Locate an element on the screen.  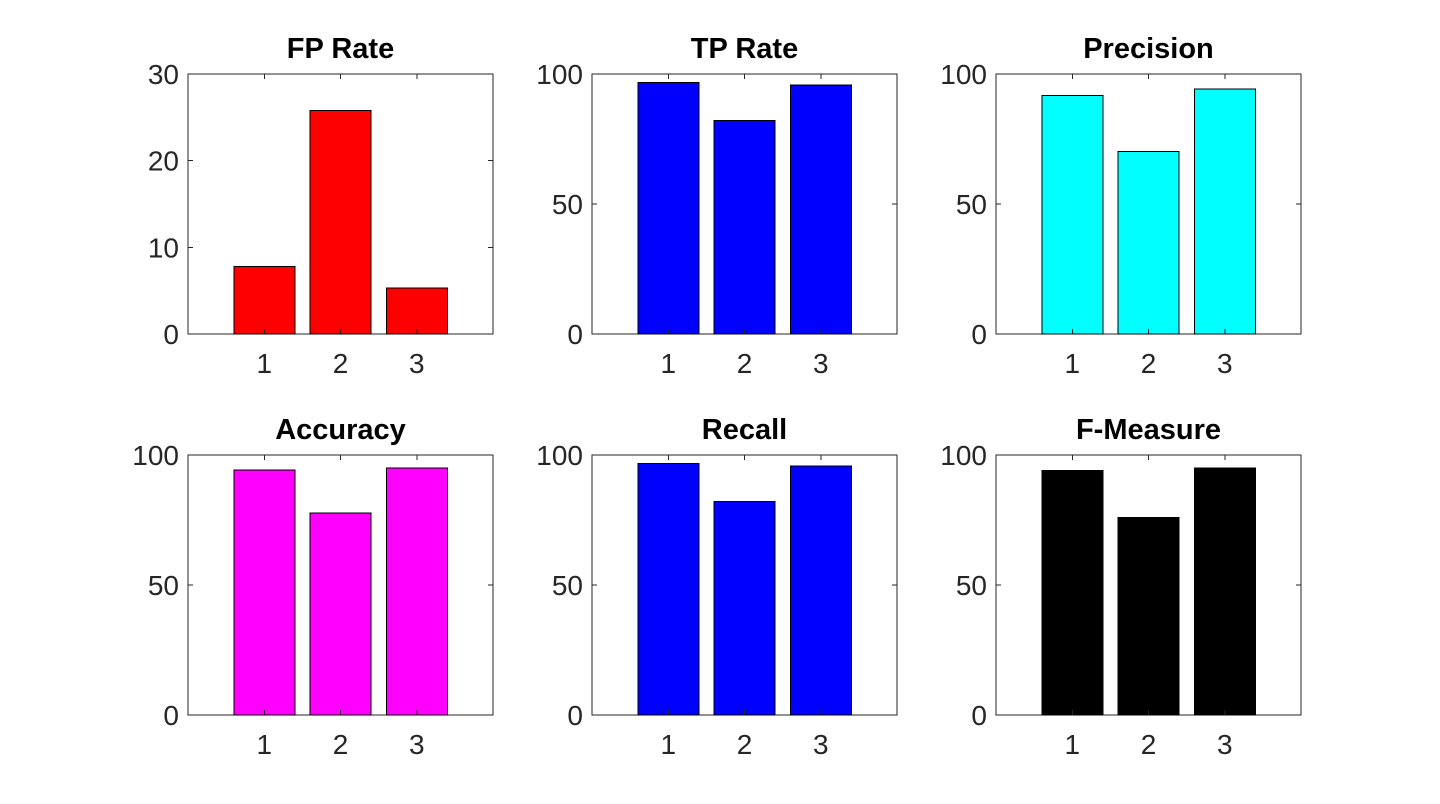
chart-f-measure: 1 2 3 0 50 100 F-Measure is located at coordinates (1121, 587).